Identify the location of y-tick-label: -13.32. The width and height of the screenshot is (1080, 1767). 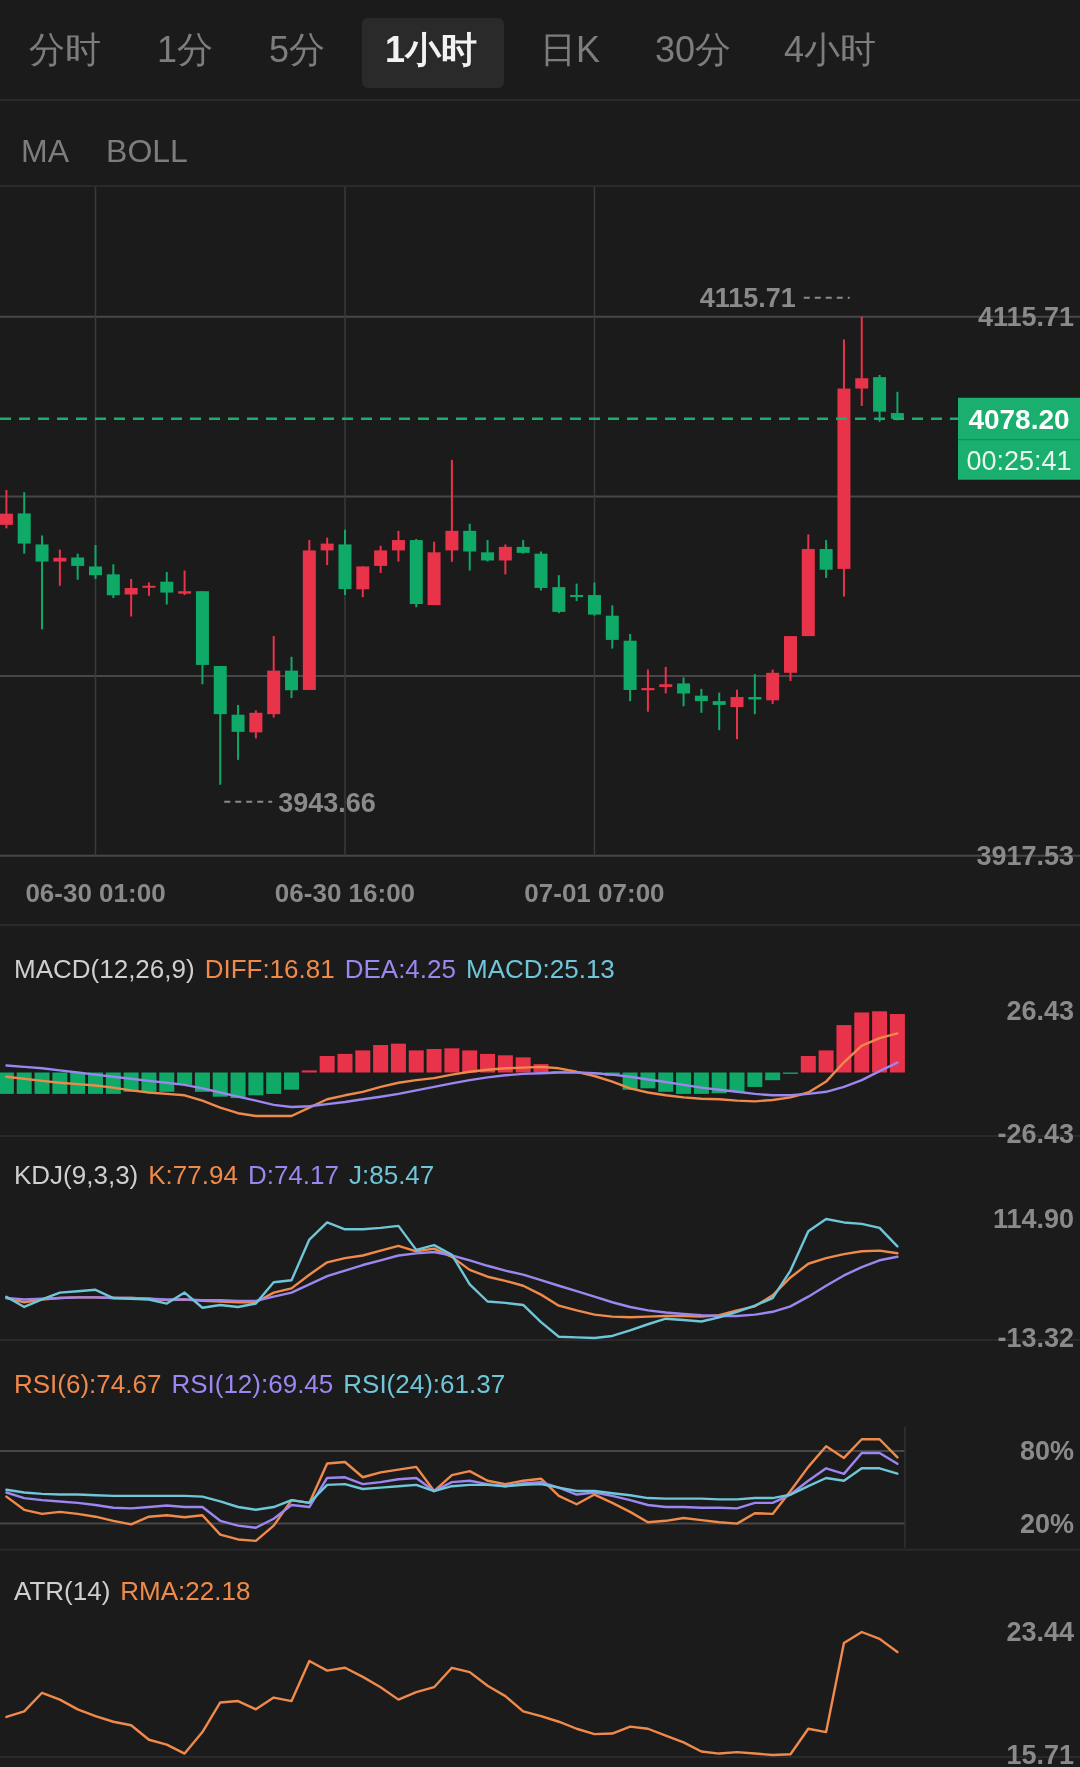
(1035, 1338).